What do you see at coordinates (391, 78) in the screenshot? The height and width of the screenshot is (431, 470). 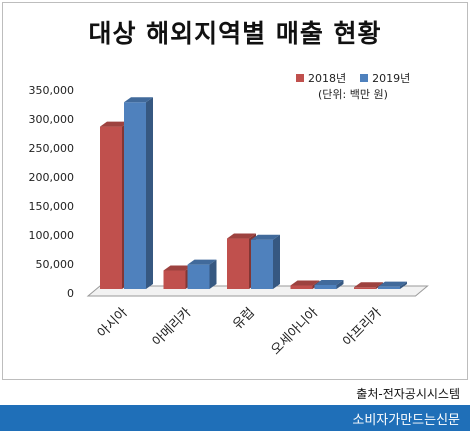 I see `legend-label-2019: 2019년` at bounding box center [391, 78].